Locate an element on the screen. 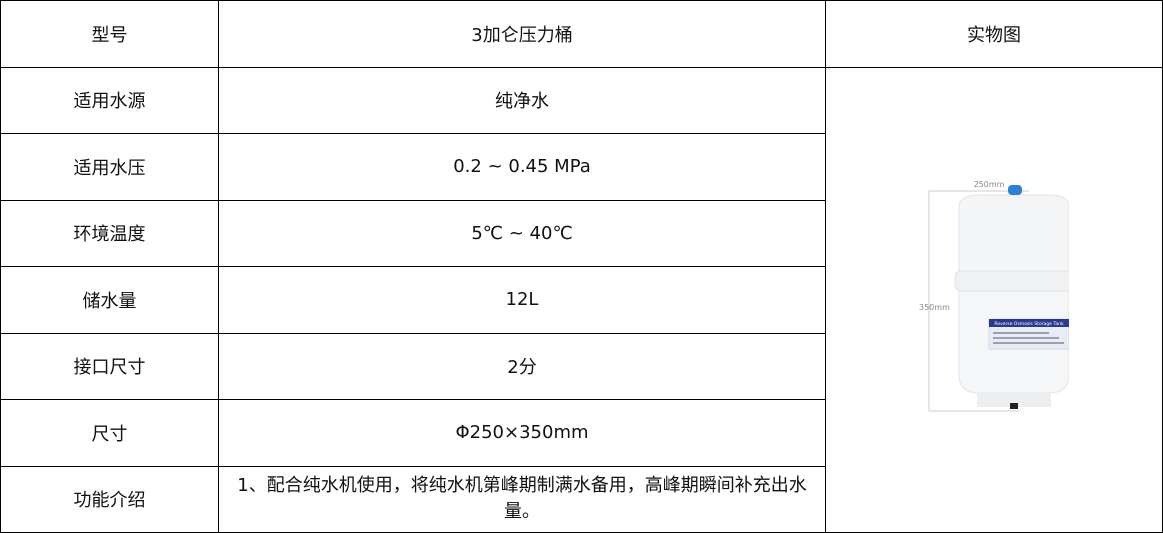  header-image-label: 实物图 is located at coordinates (994, 34).